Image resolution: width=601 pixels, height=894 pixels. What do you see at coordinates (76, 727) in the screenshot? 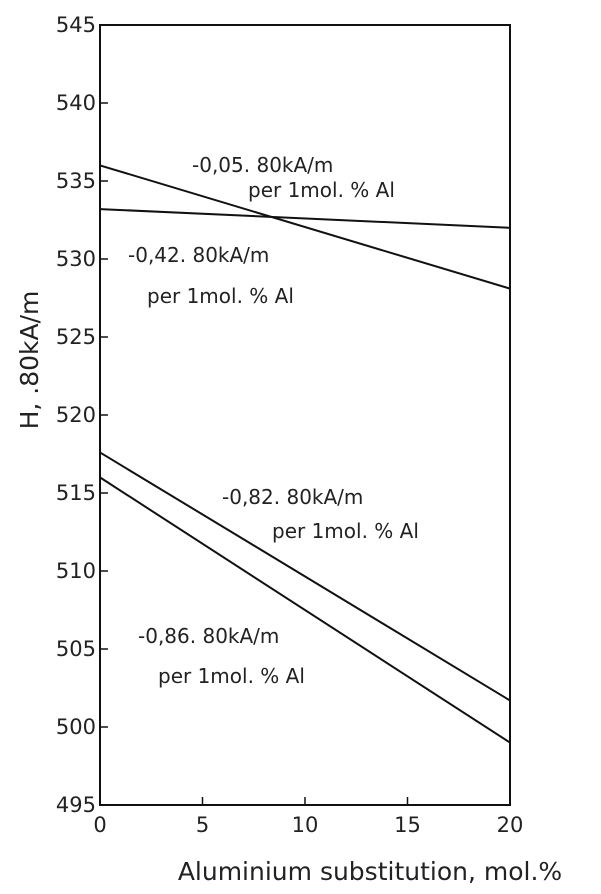
I see `y-tick-label: 500` at bounding box center [76, 727].